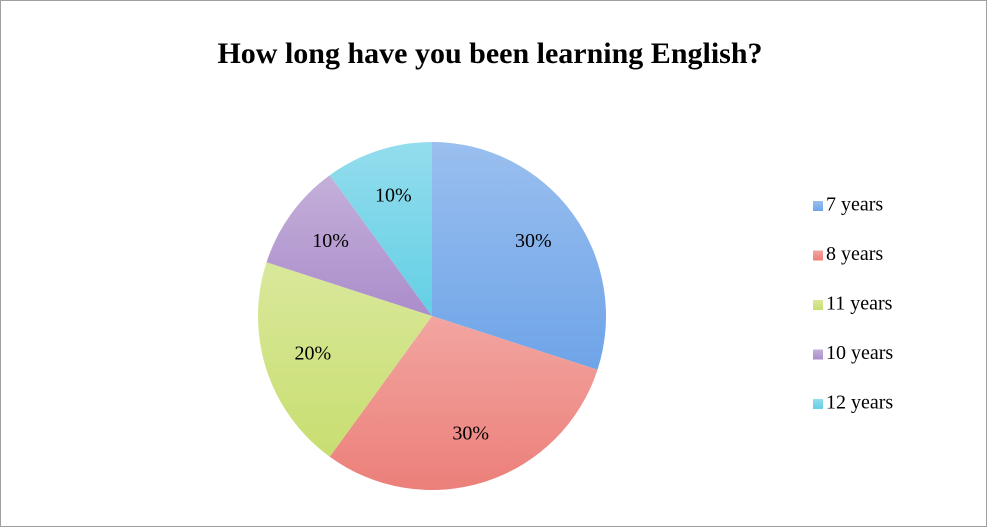 This screenshot has height=527, width=987. I want to click on legend-label: 10 years, so click(859, 353).